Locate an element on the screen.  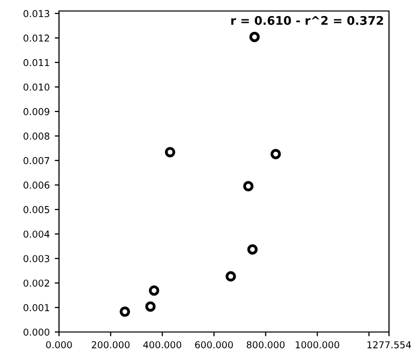
y-tick-label: 0.005 is located at coordinates (37, 210).